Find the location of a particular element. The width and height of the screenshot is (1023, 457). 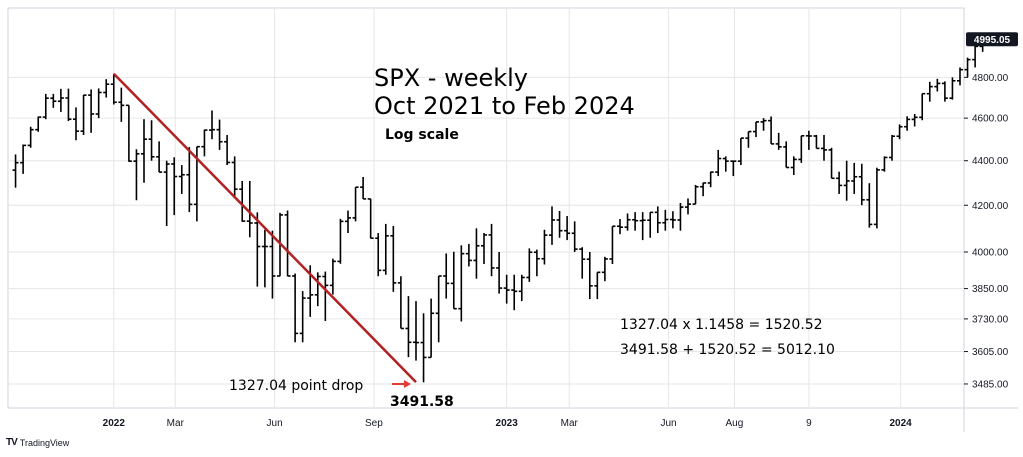

time-axis-ticks: 2022 Mar Jun Sep 2023 Mar Jun Aug 9 2024 is located at coordinates (508, 423).